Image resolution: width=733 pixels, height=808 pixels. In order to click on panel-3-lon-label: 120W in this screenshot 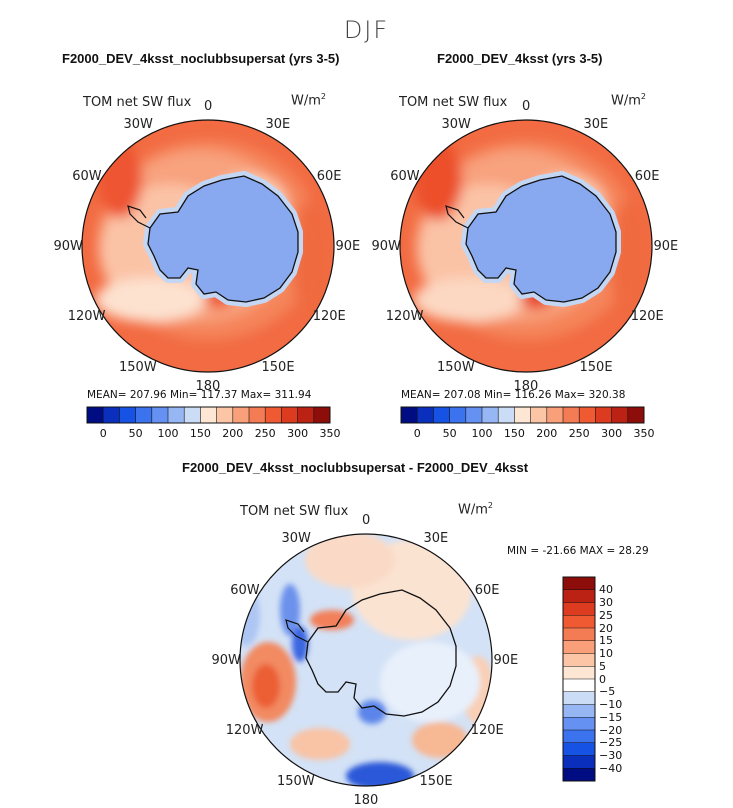, I will do `click(244, 730)`.